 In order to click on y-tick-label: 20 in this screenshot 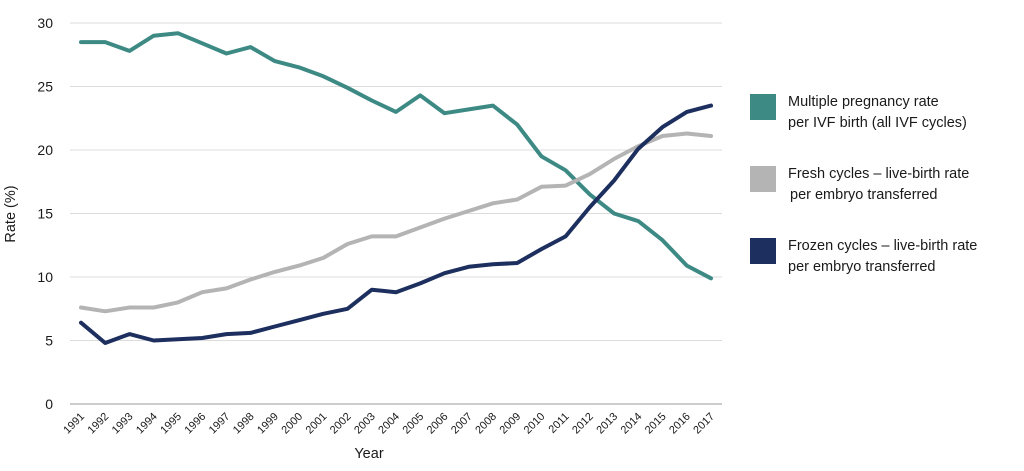, I will do `click(45, 150)`.